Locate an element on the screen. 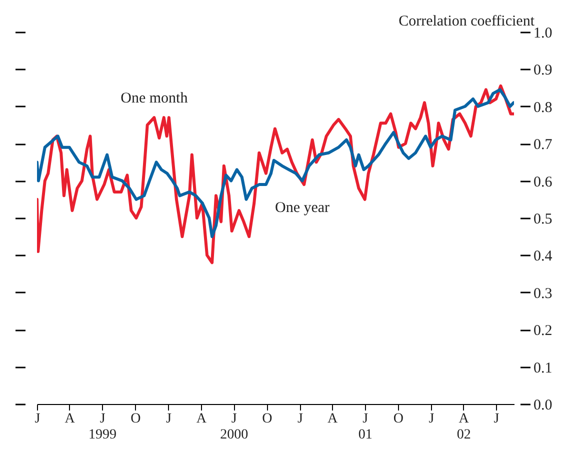  y-tick-label: 0.5 is located at coordinates (543, 220).